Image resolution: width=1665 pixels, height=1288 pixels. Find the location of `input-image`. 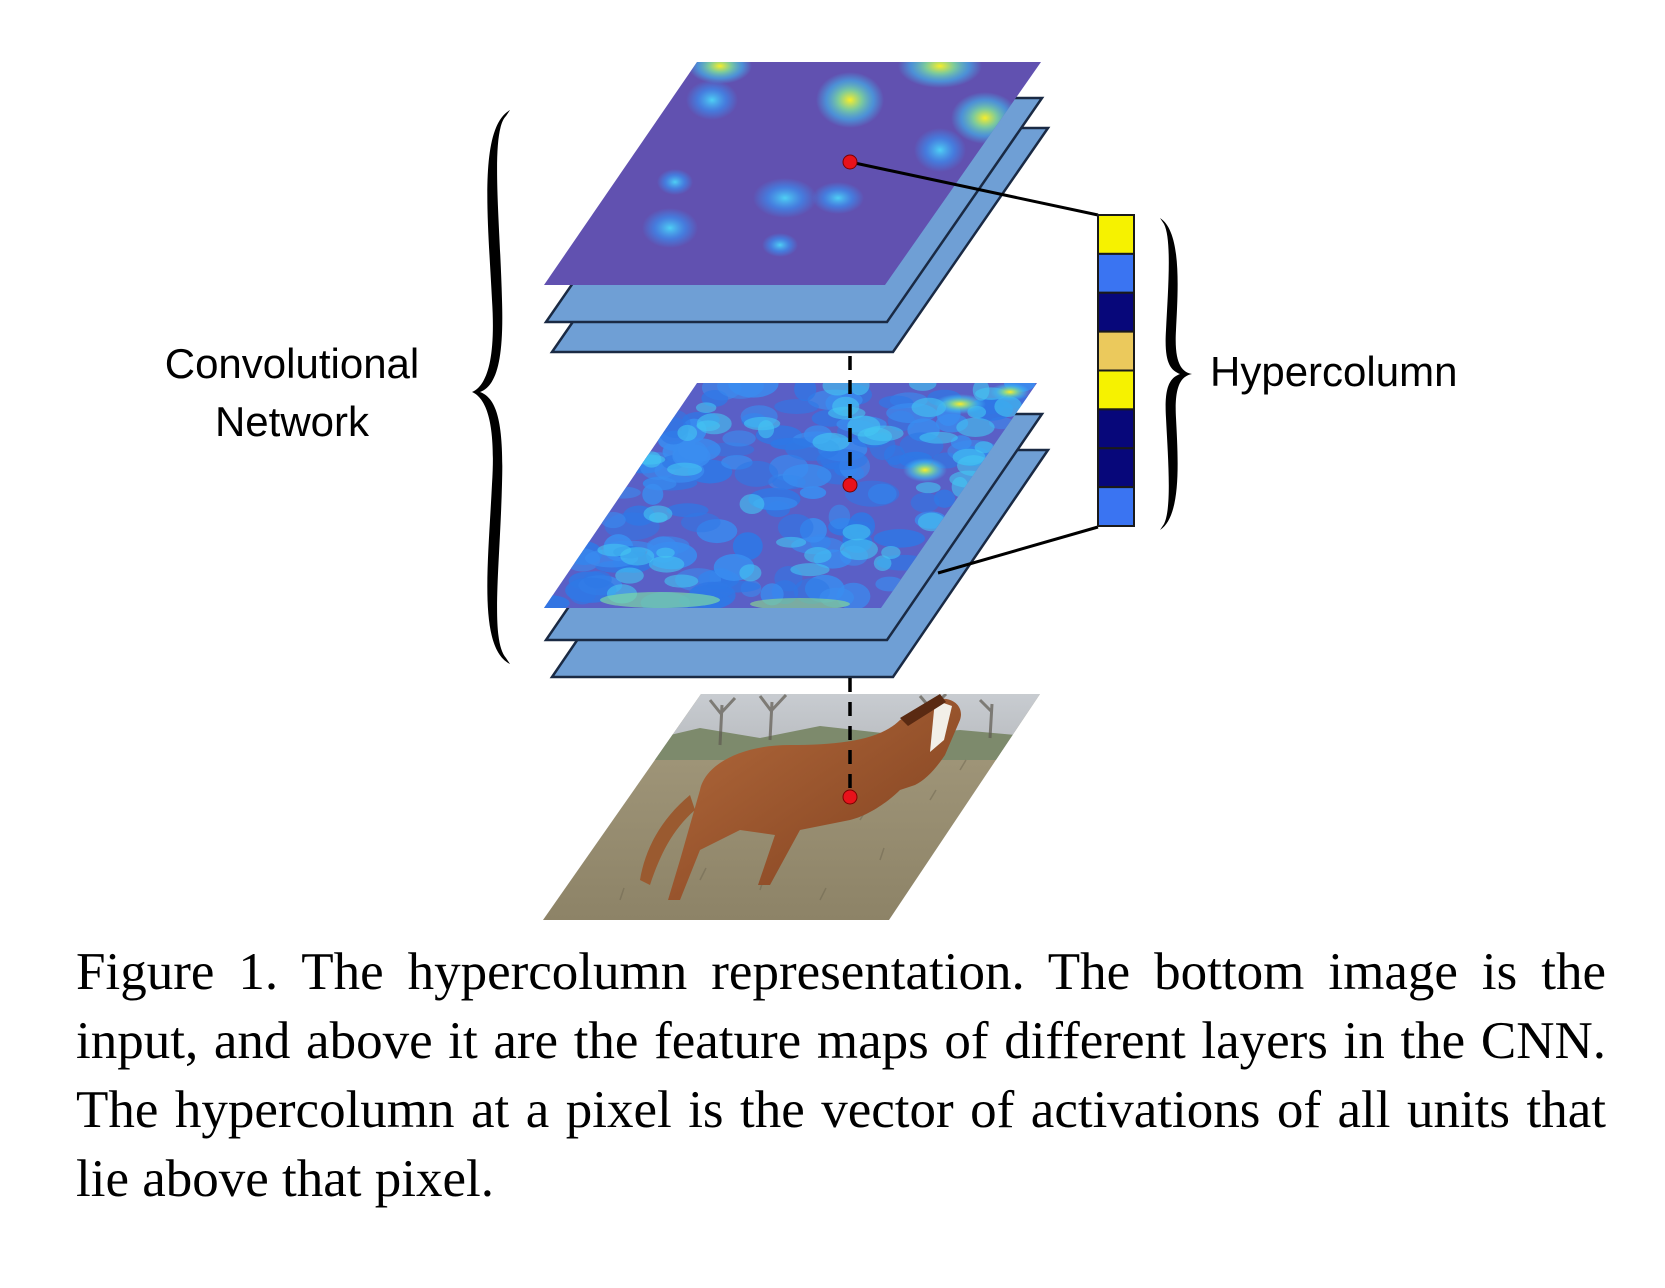

input-image is located at coordinates (791, 807).